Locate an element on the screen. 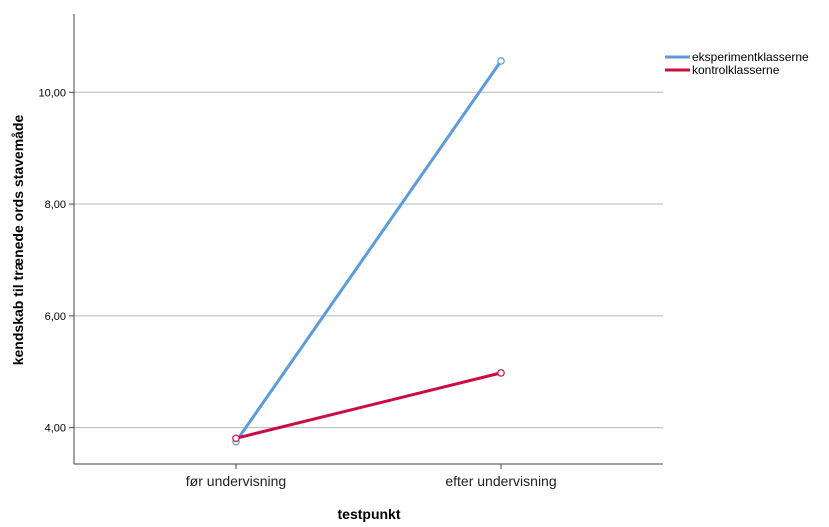 Image resolution: width=829 pixels, height=527 pixels. series-kontrolklasserne is located at coordinates (368, 406).